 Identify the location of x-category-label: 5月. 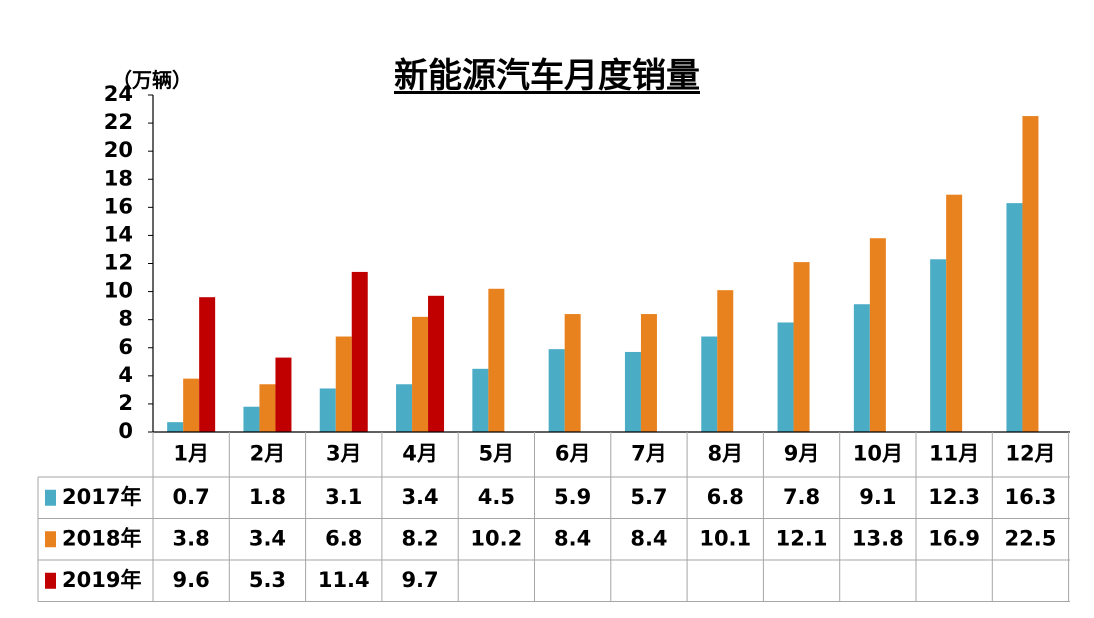
(497, 454).